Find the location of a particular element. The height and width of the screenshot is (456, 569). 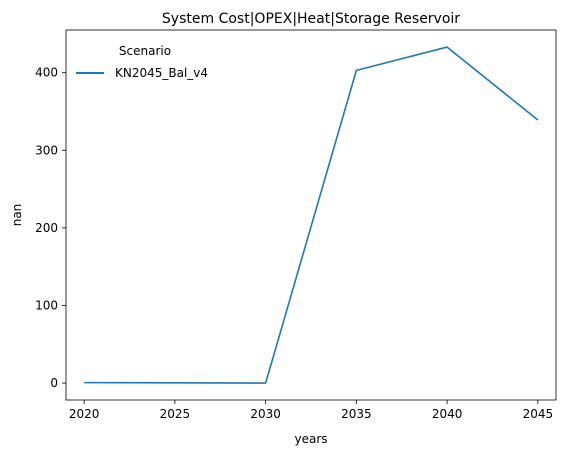

y-axis: 0 100 200 300 400 is located at coordinates (50, 228).